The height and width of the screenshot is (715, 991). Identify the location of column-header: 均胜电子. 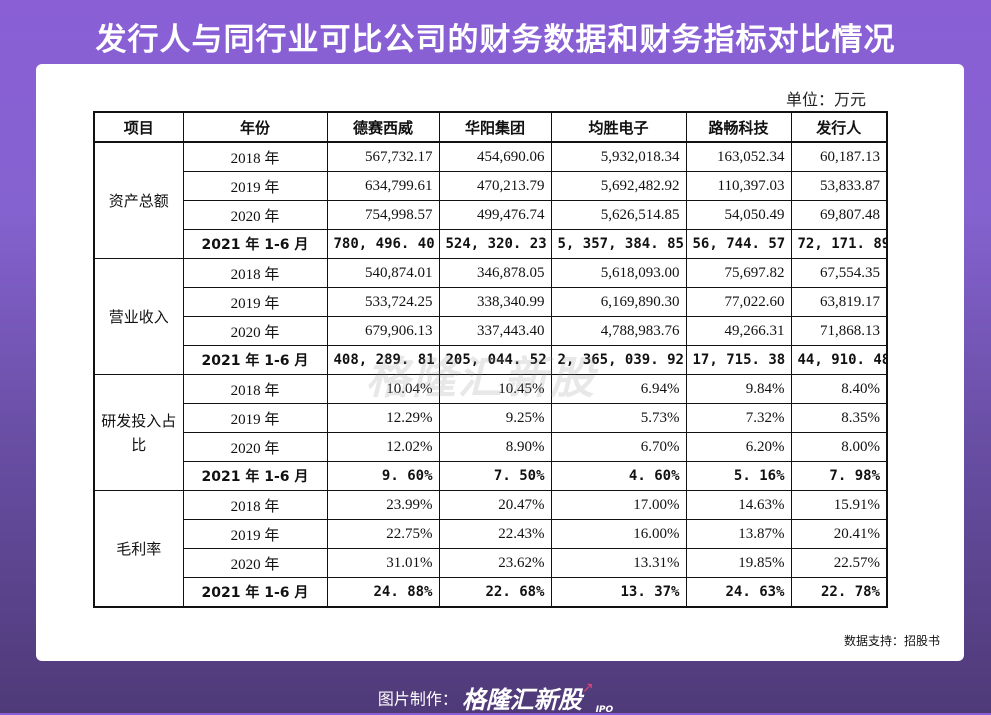
(618, 127).